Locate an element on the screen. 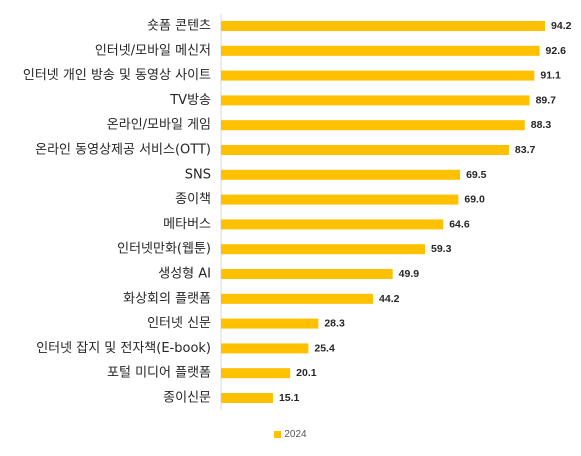 This screenshot has width=581, height=456. category-label: 인터넷 잡지 및 전자책(E-book) is located at coordinates (123, 348).